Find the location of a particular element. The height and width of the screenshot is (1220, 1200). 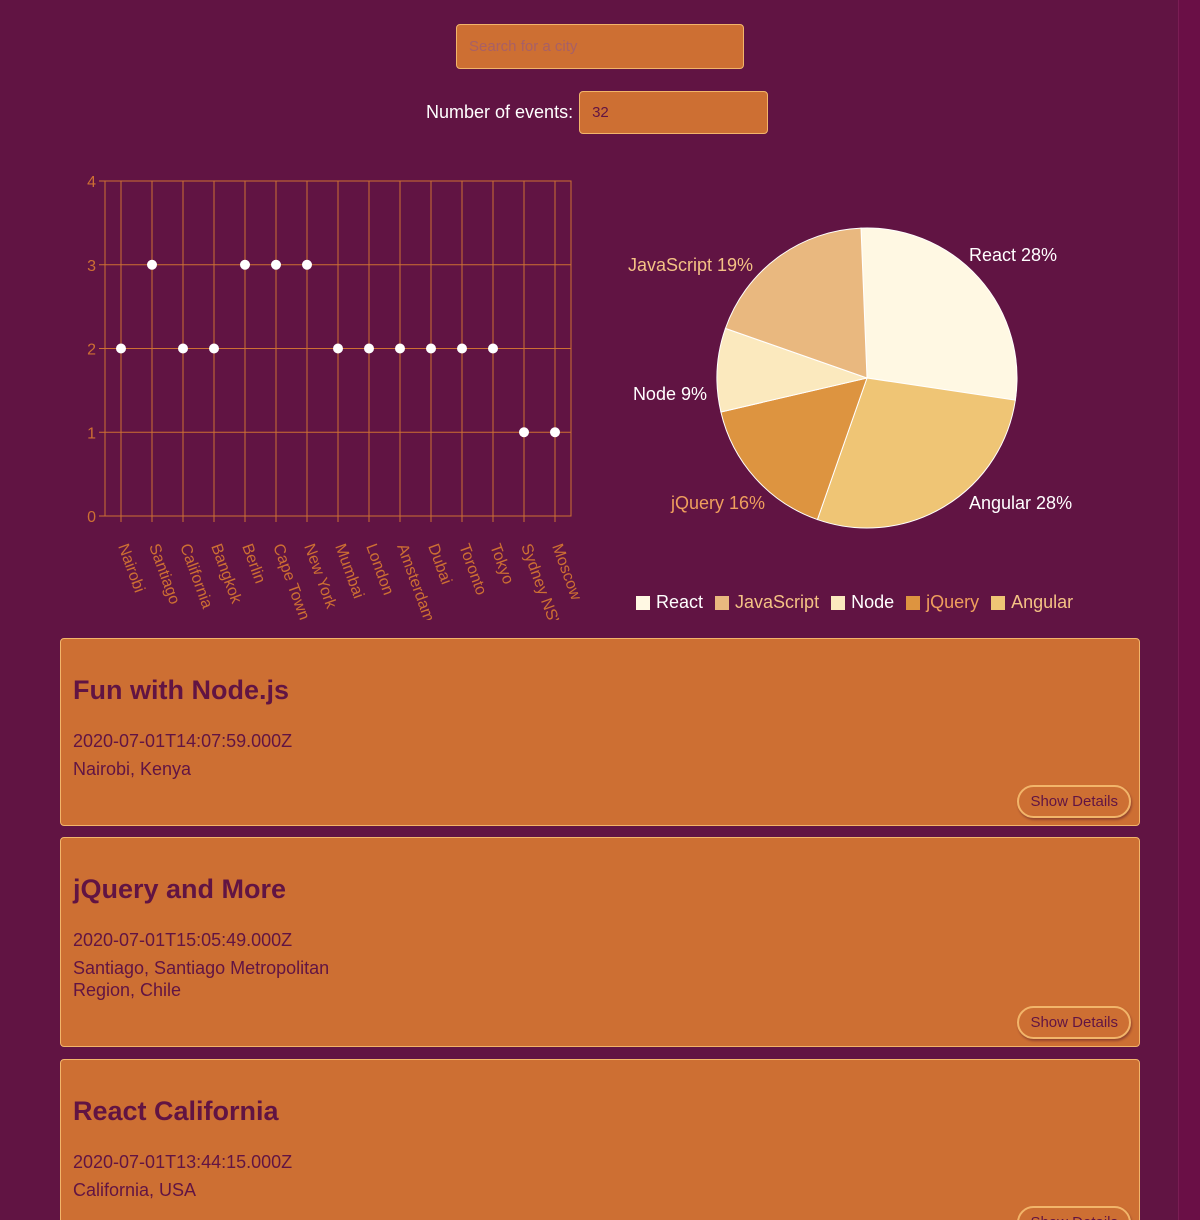

x-tick-label: Tokyo is located at coordinates (501, 564).